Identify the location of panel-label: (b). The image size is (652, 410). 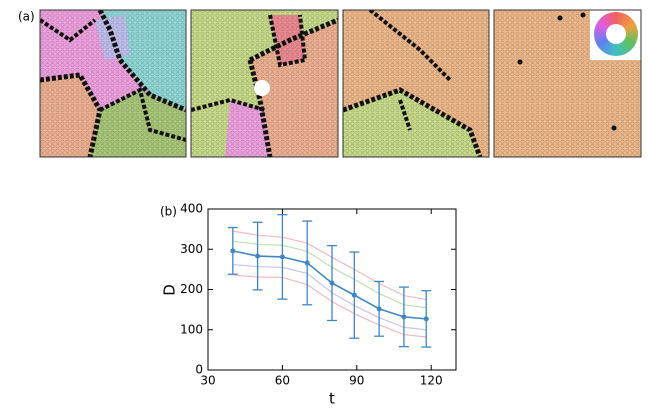
(168, 212).